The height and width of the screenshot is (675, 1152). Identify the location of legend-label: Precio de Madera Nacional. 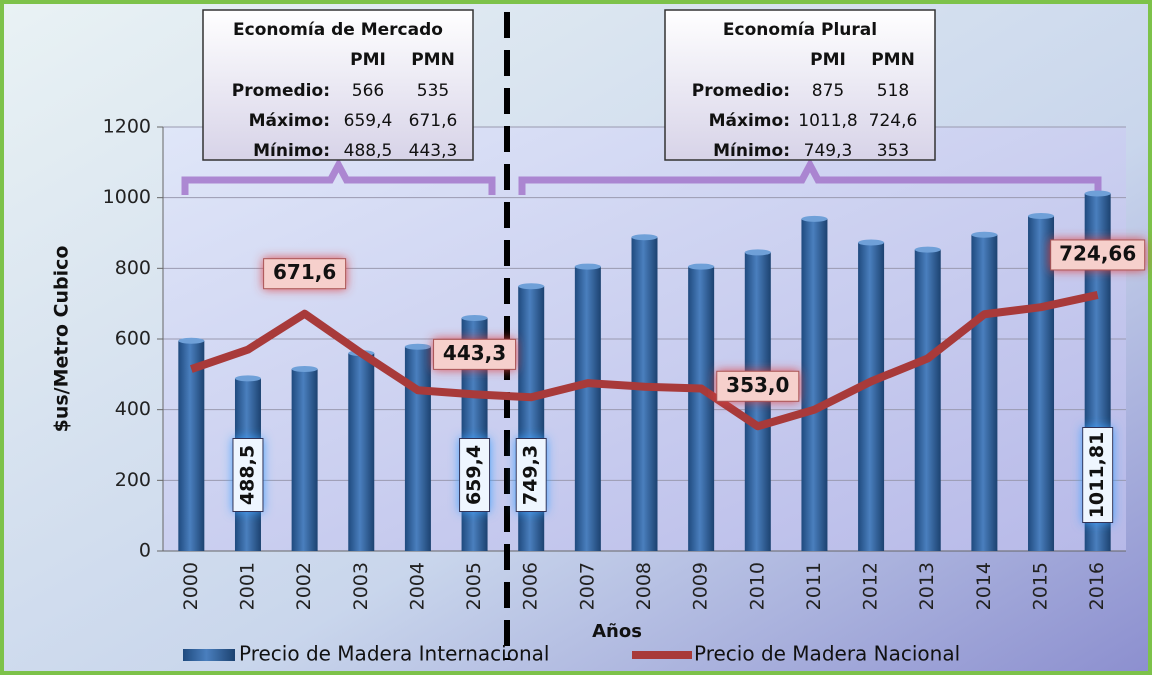
(827, 654).